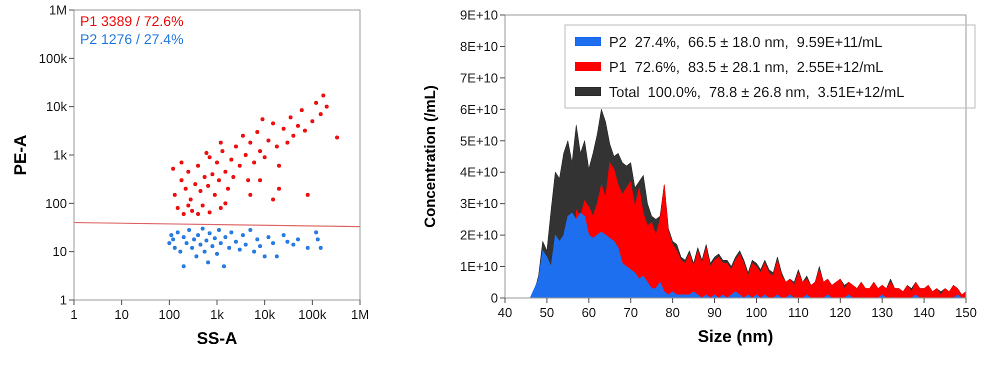 The width and height of the screenshot is (1000, 372). What do you see at coordinates (60, 155) in the screenshot?
I see `y-tick-label: 1k` at bounding box center [60, 155].